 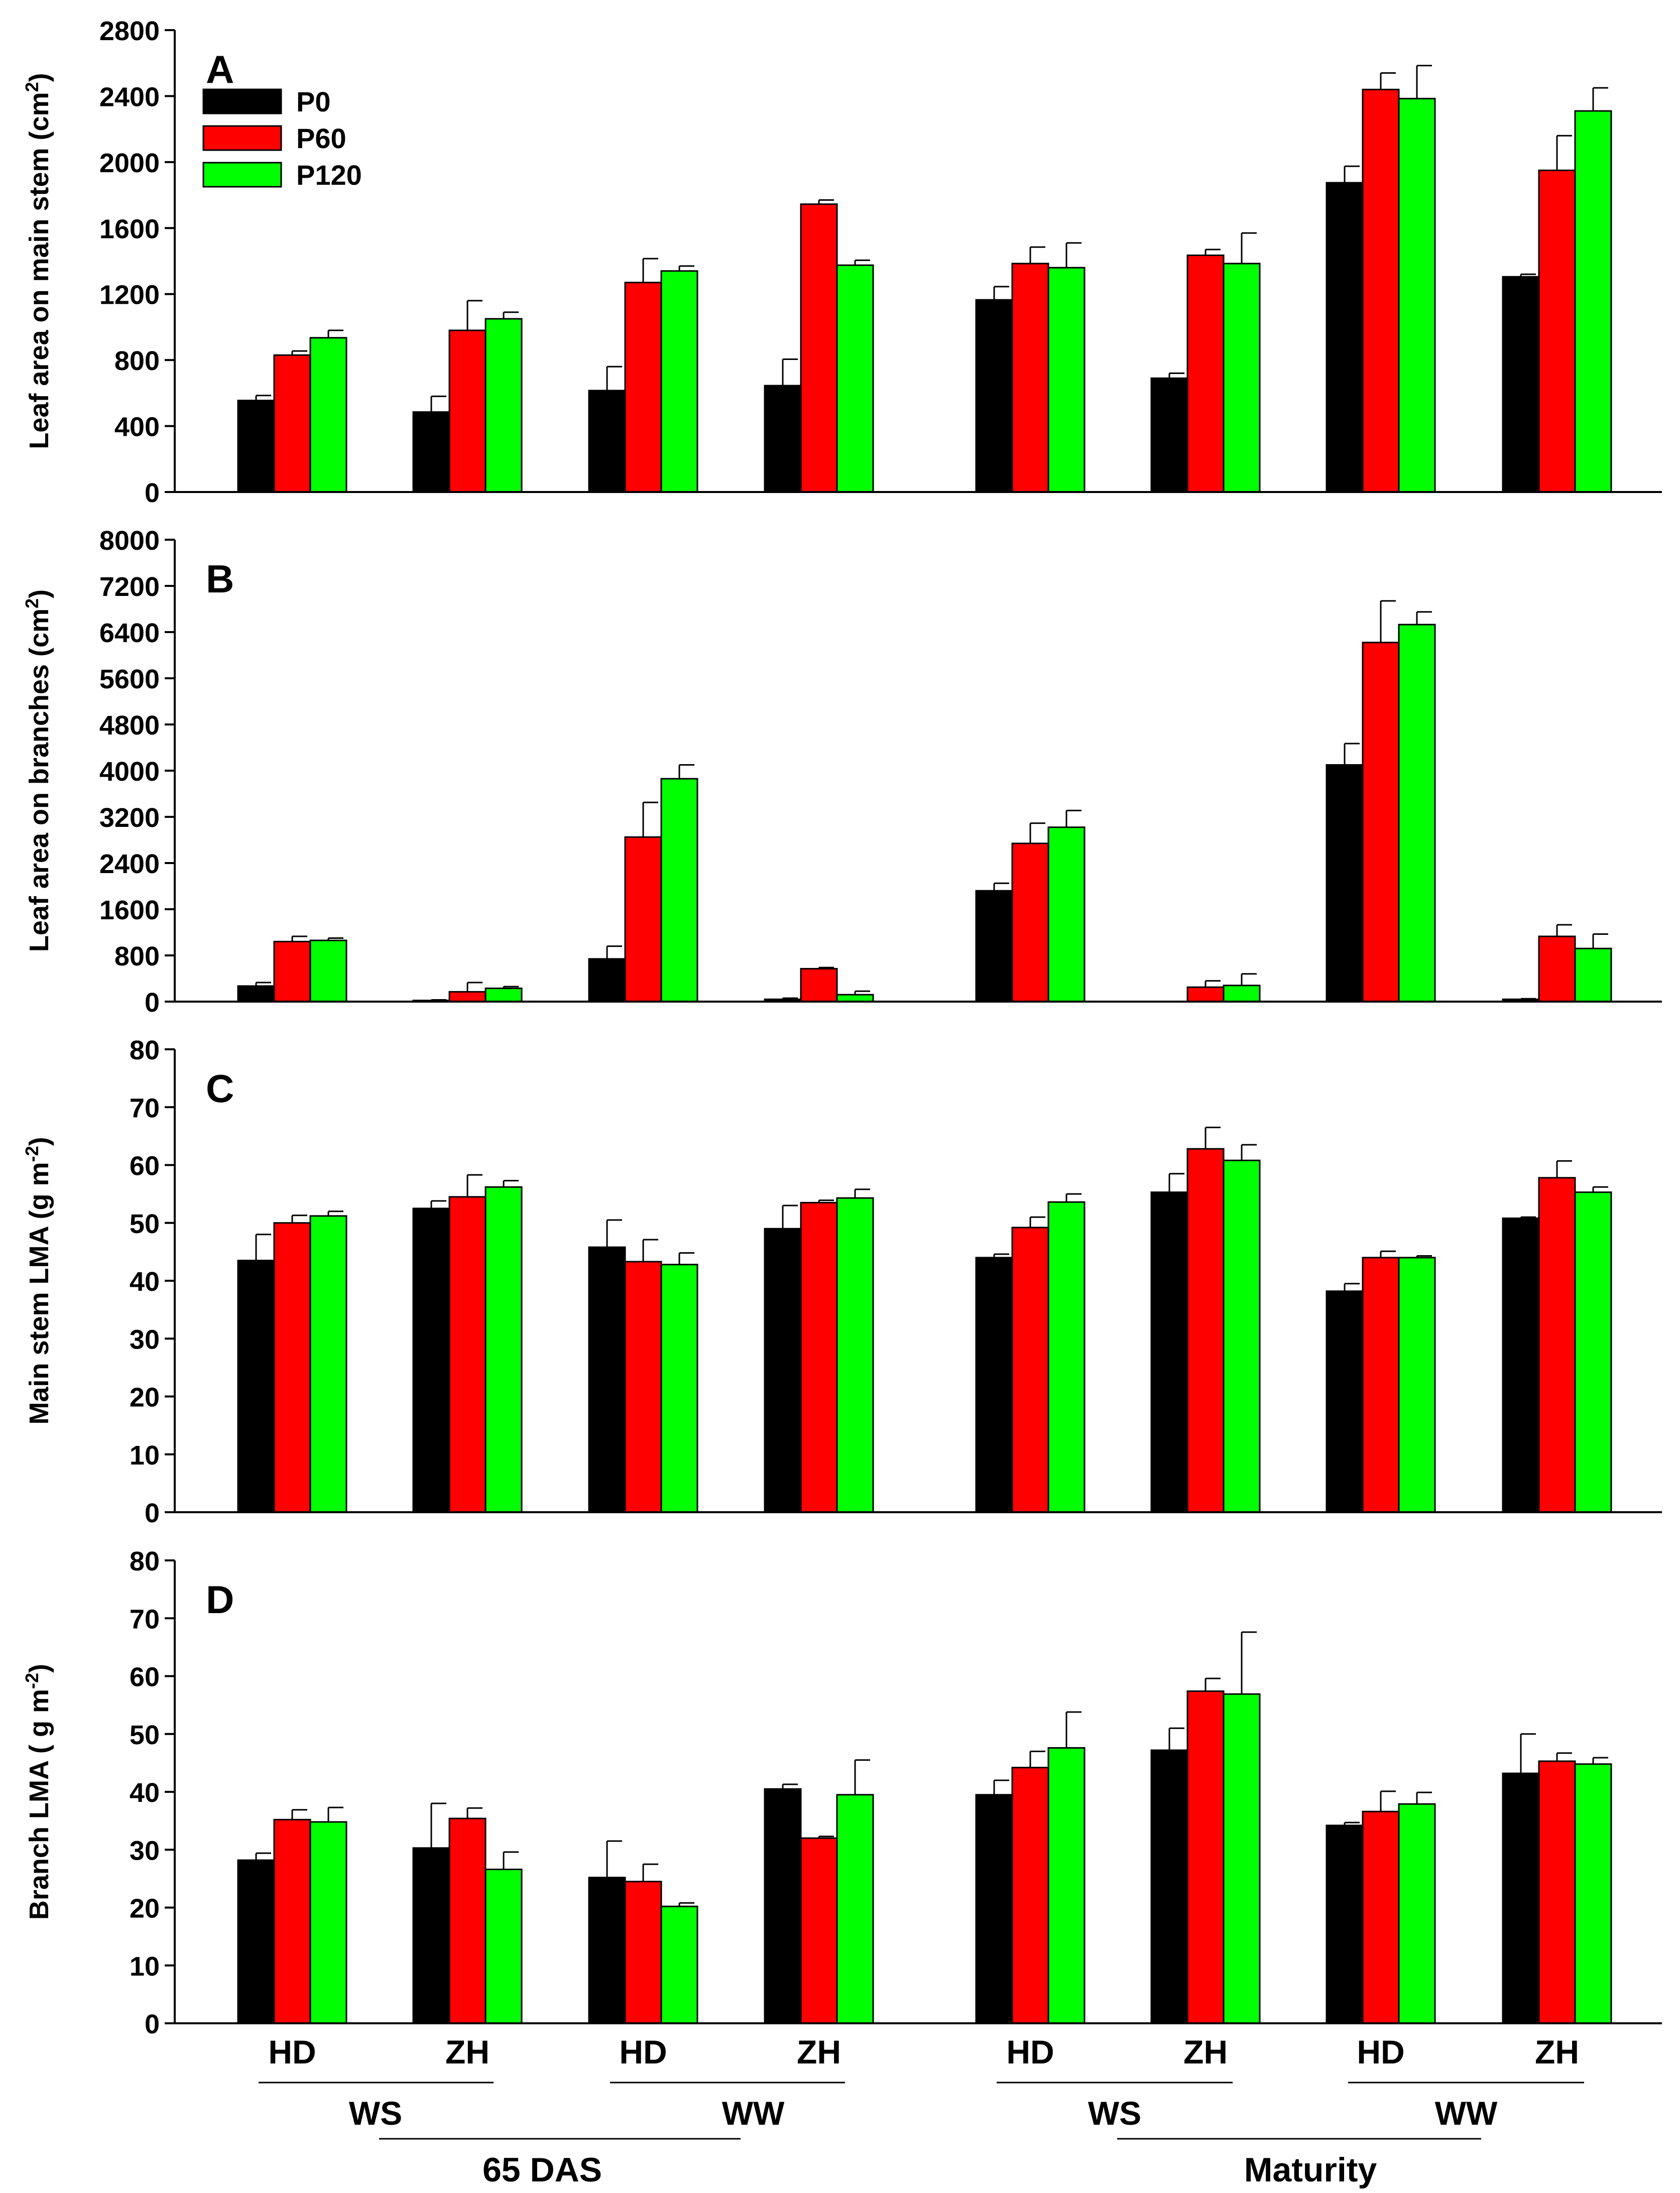 I want to click on y-tick-label: 3200, so click(x=129, y=818).